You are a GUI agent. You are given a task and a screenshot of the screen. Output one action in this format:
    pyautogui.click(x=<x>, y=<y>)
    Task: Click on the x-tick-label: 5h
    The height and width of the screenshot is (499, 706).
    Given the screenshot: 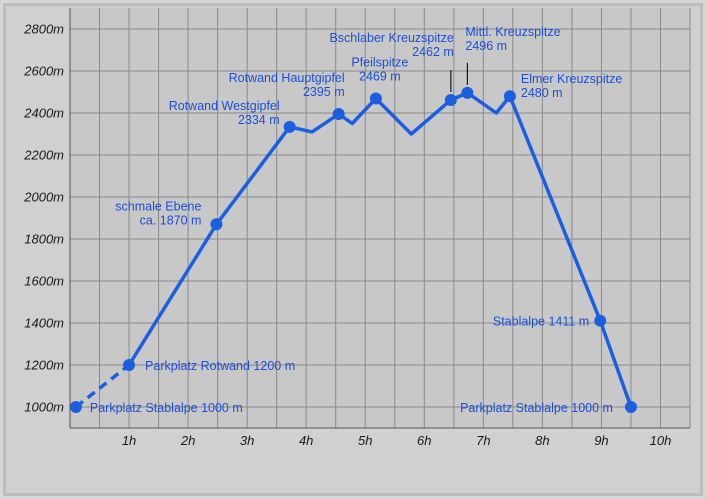 What is the action you would take?
    pyautogui.click(x=365, y=440)
    